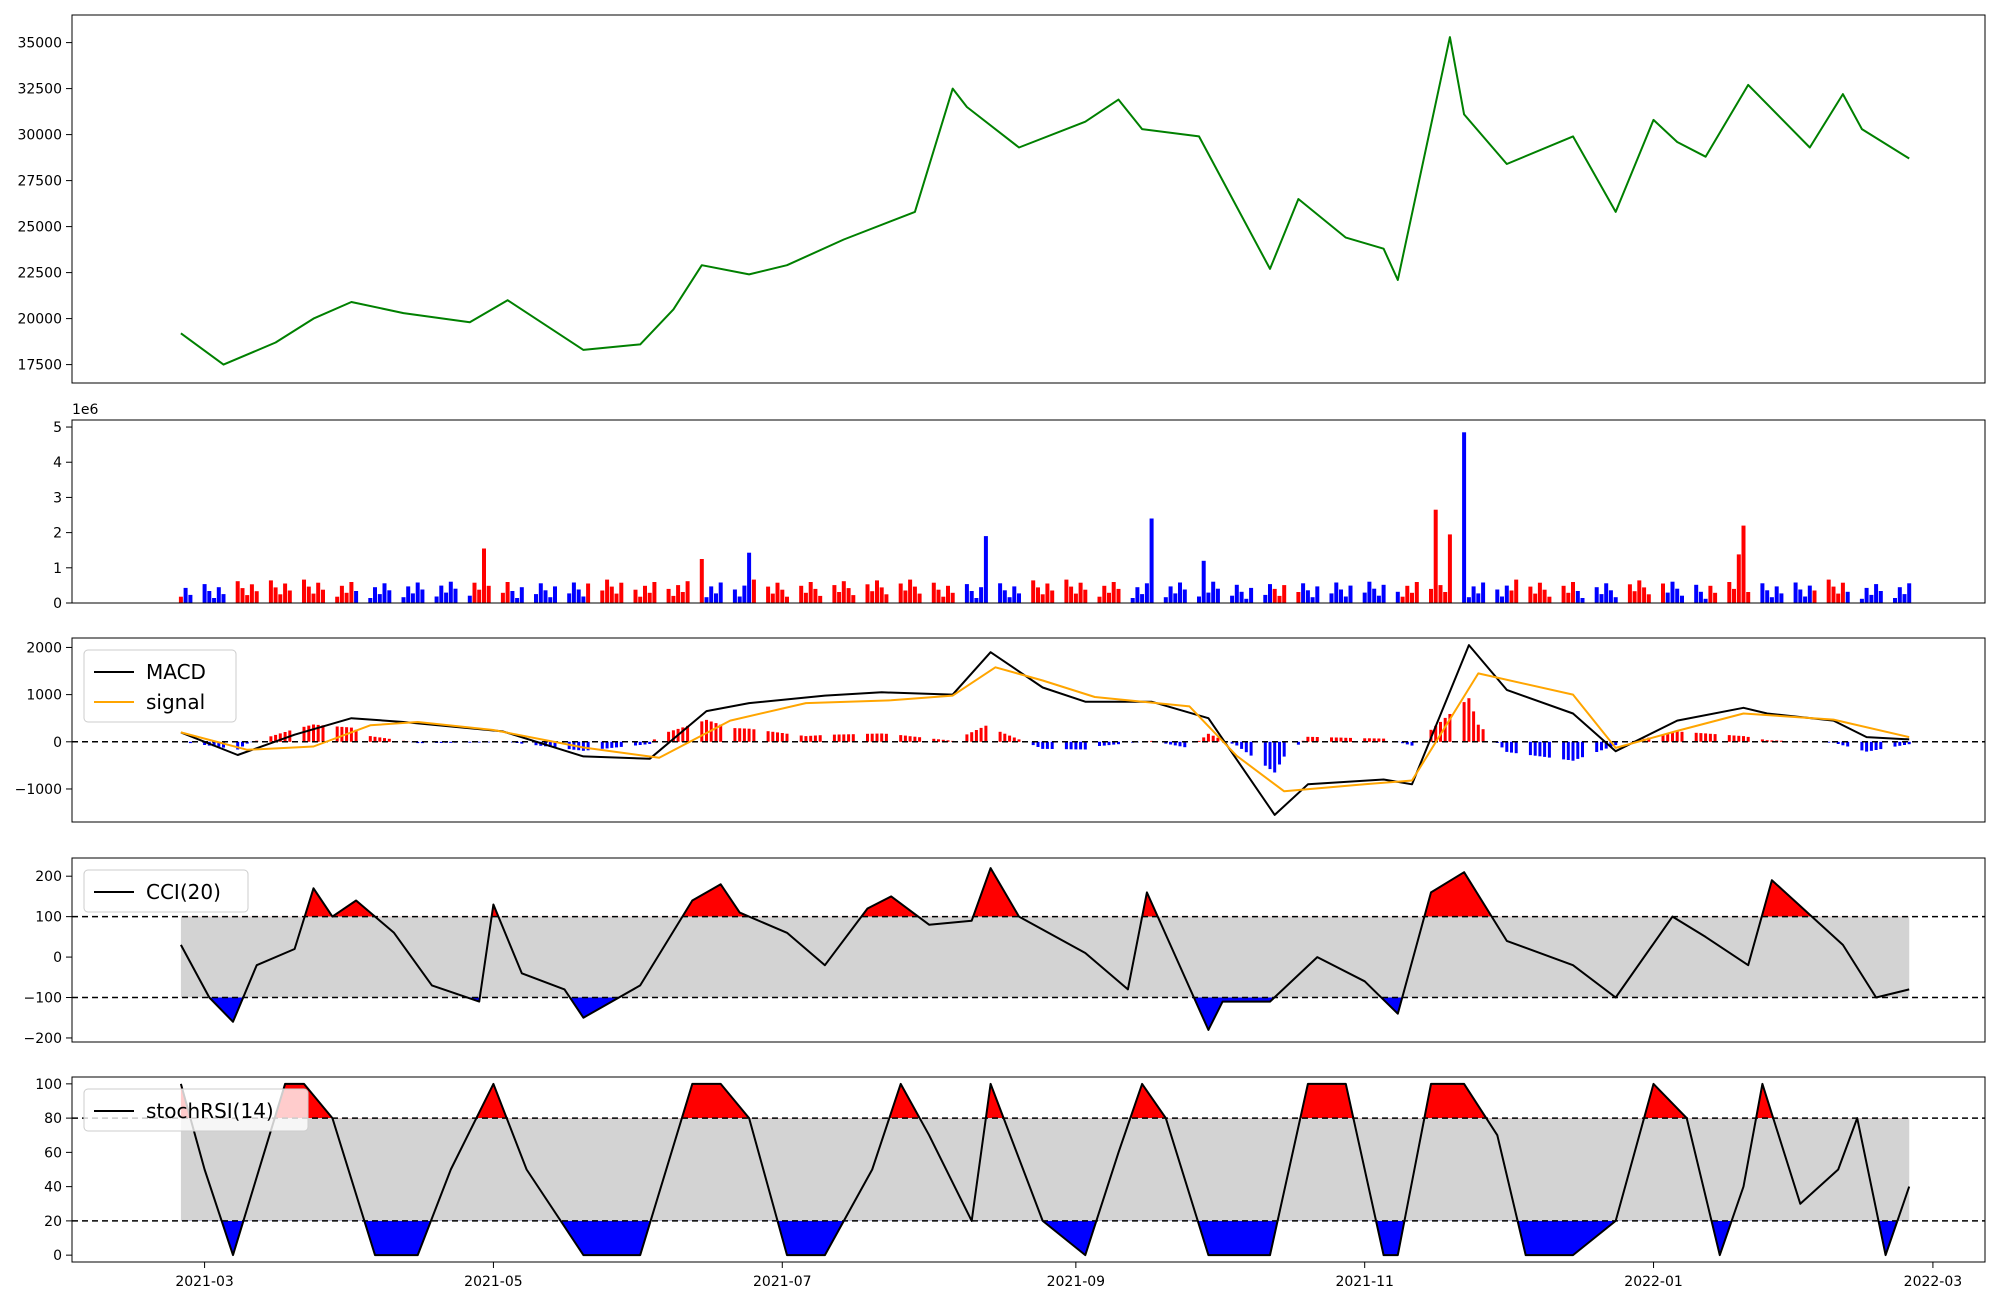 The image size is (2000, 1300). What do you see at coordinates (1364, 1282) in the screenshot?
I see `x-tick-label: 2021-11` at bounding box center [1364, 1282].